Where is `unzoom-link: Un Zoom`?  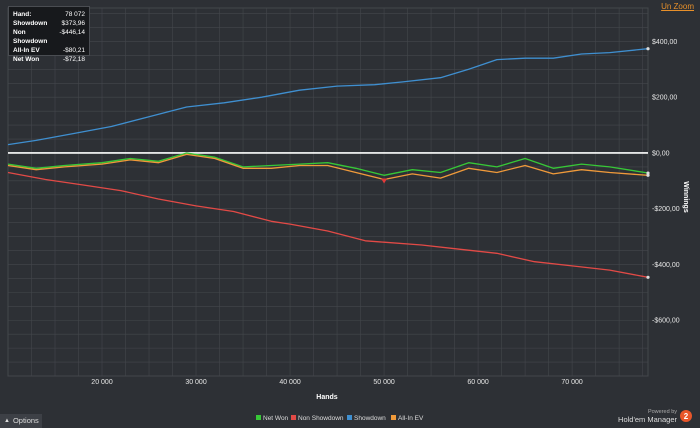 unzoom-link: Un Zoom is located at coordinates (677, 6).